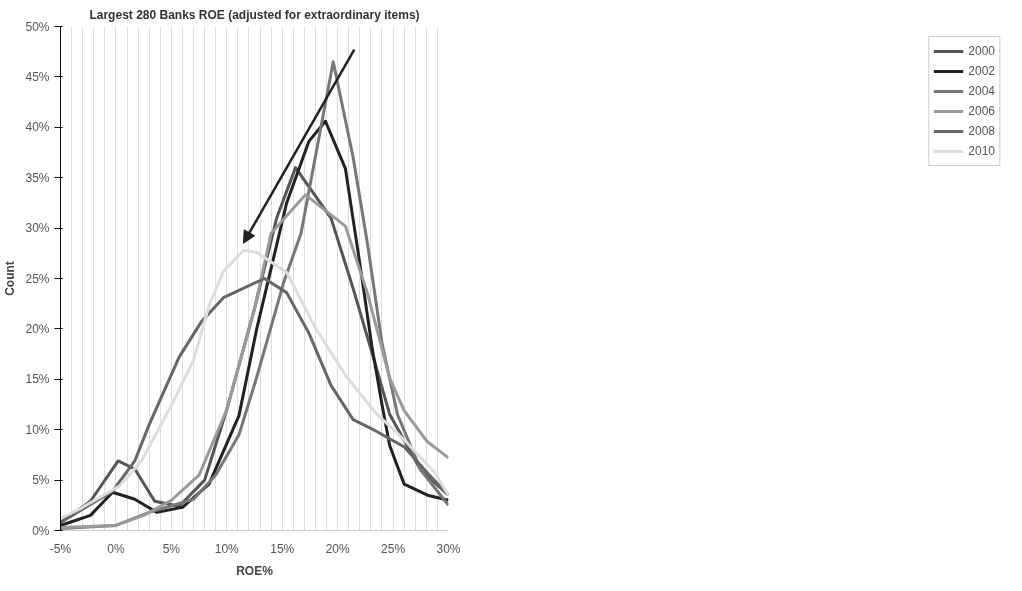 This screenshot has height=591, width=1022. What do you see at coordinates (37, 228) in the screenshot?
I see `y-tick-label: 30%` at bounding box center [37, 228].